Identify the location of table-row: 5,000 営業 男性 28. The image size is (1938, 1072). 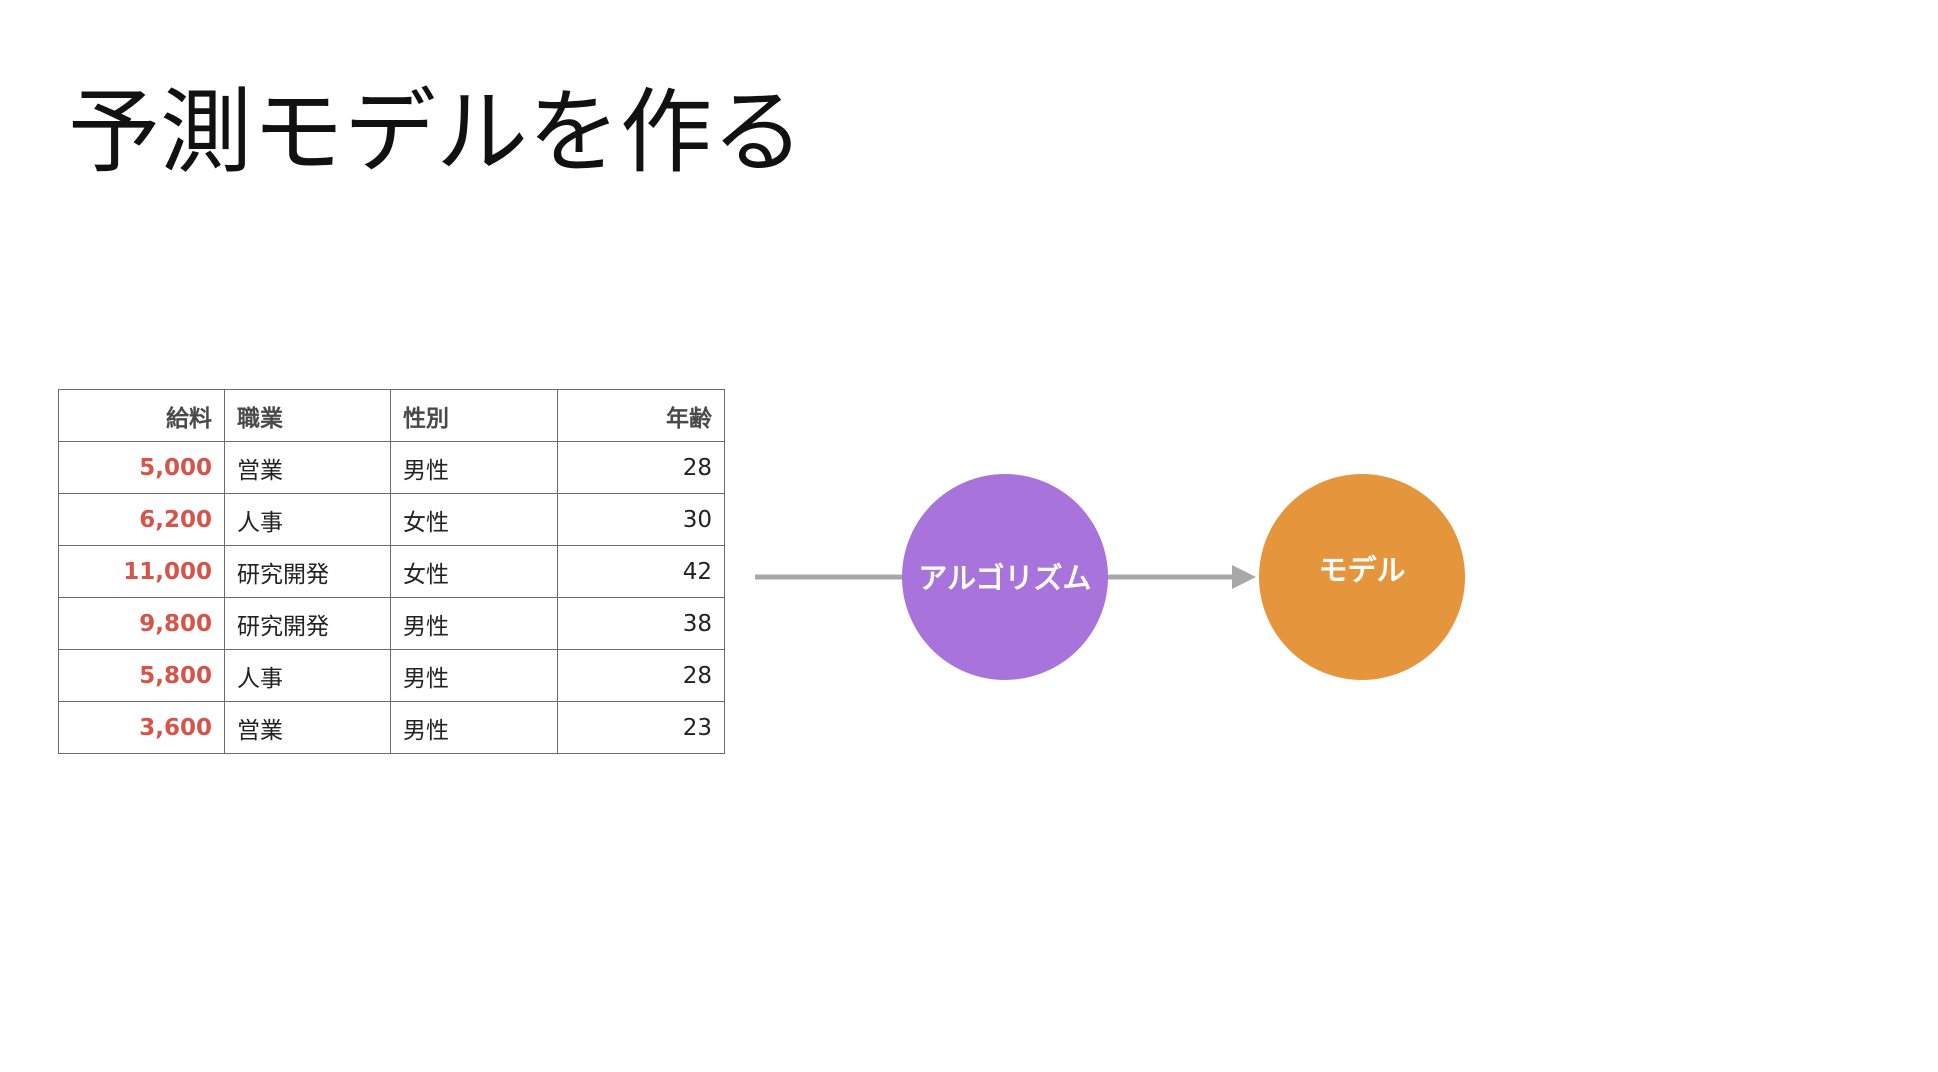
(391, 467).